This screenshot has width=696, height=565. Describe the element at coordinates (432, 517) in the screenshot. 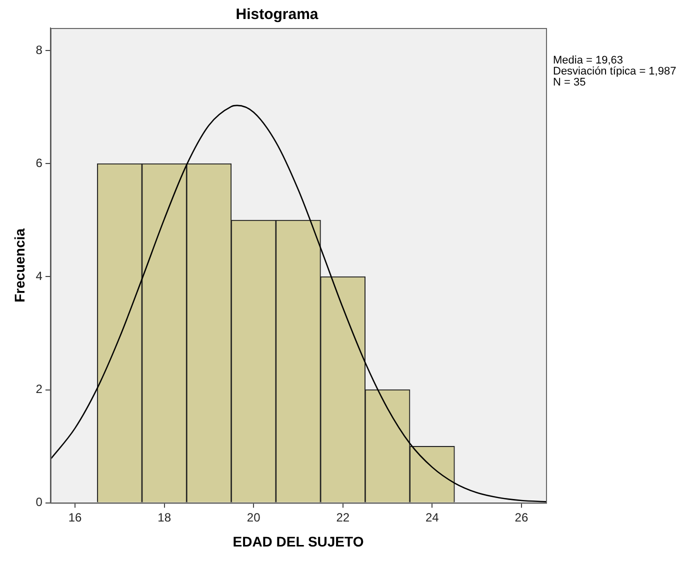

I see `x-tick-label: 24` at that location.